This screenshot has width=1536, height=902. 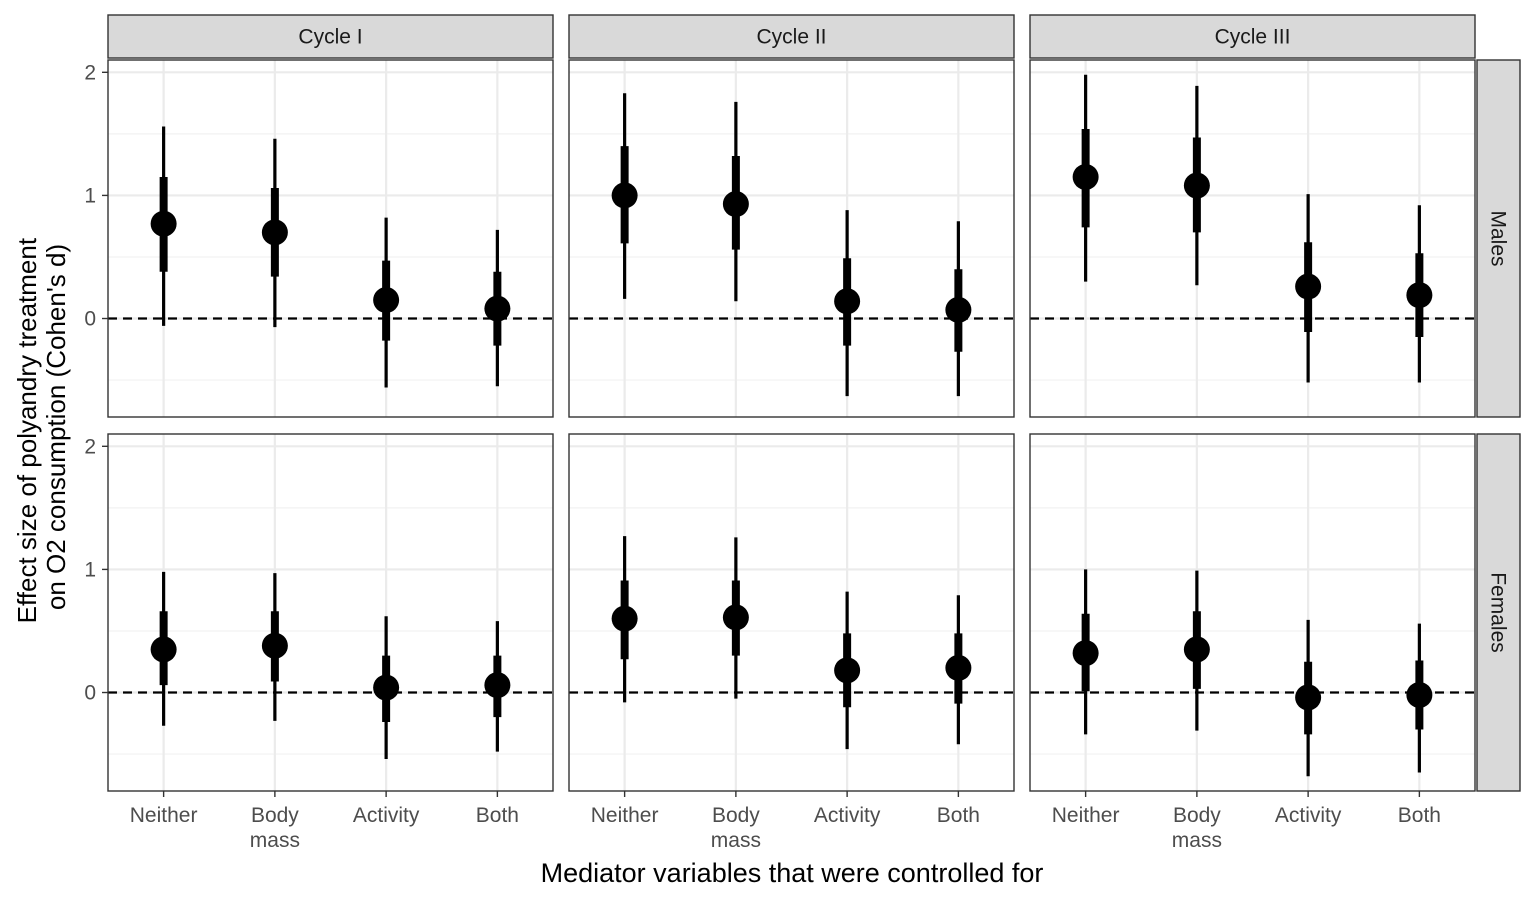 I want to click on panel-males-cycle-iii, so click(x=1252, y=238).